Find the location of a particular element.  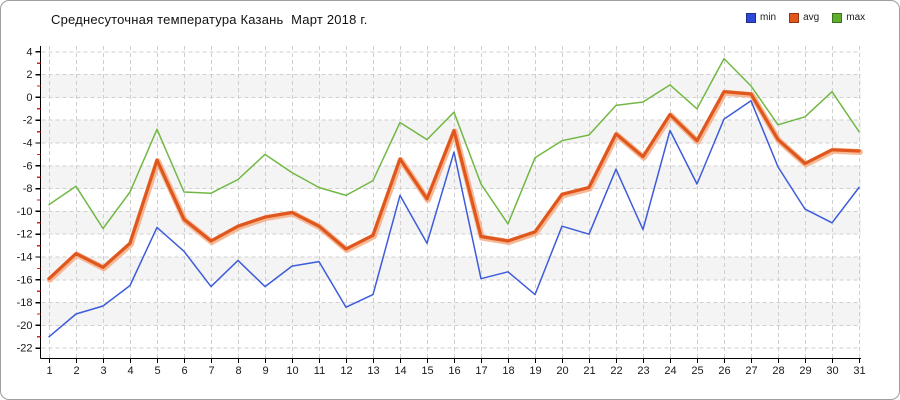

svg-text: 31 is located at coordinates (859, 371).